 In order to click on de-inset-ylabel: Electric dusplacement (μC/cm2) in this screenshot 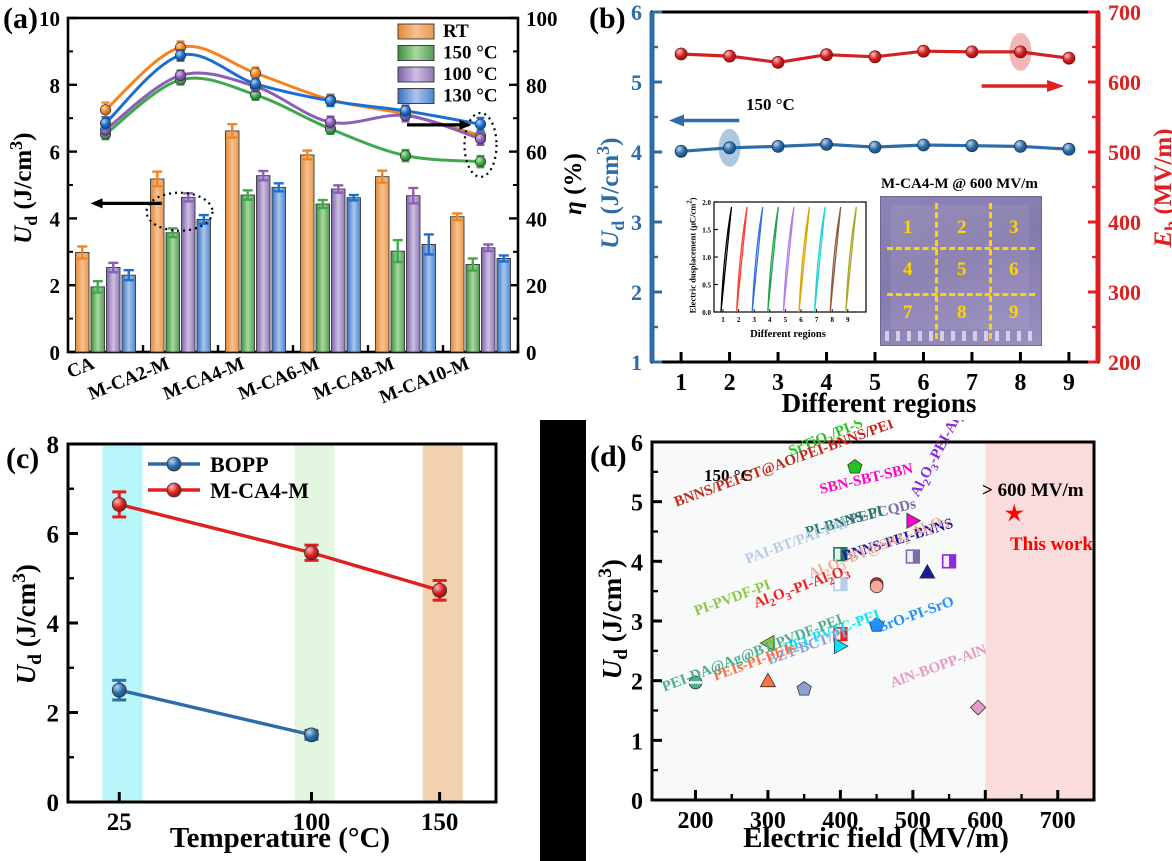, I will do `click(692, 255)`.